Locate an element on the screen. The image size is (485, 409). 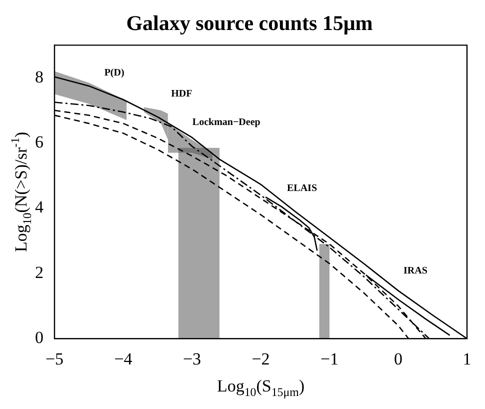
annotation: IRAS is located at coordinates (415, 270).